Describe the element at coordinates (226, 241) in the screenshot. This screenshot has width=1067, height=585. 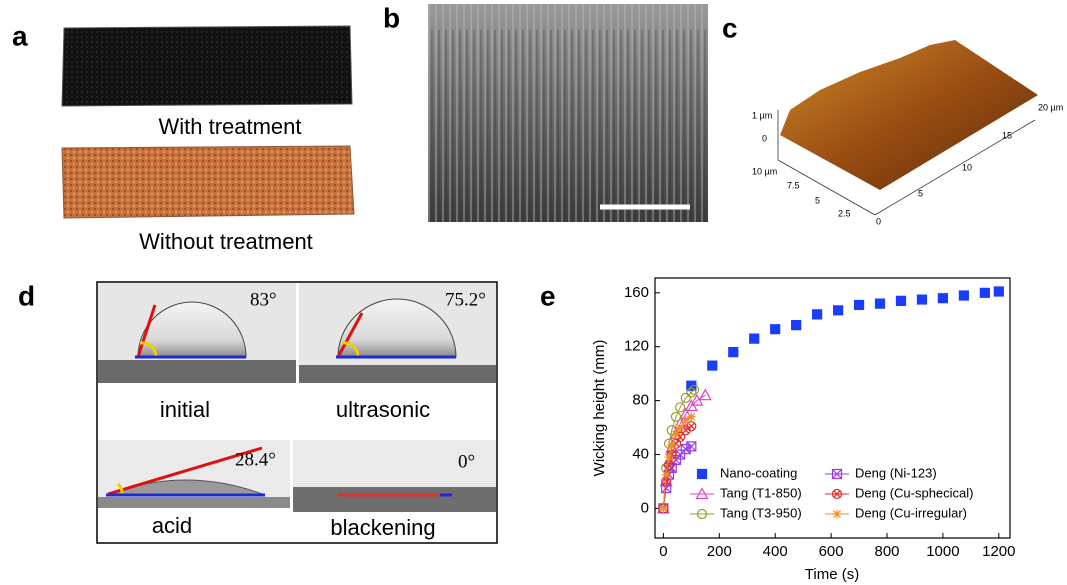
I see `caption: Without treatment` at that location.